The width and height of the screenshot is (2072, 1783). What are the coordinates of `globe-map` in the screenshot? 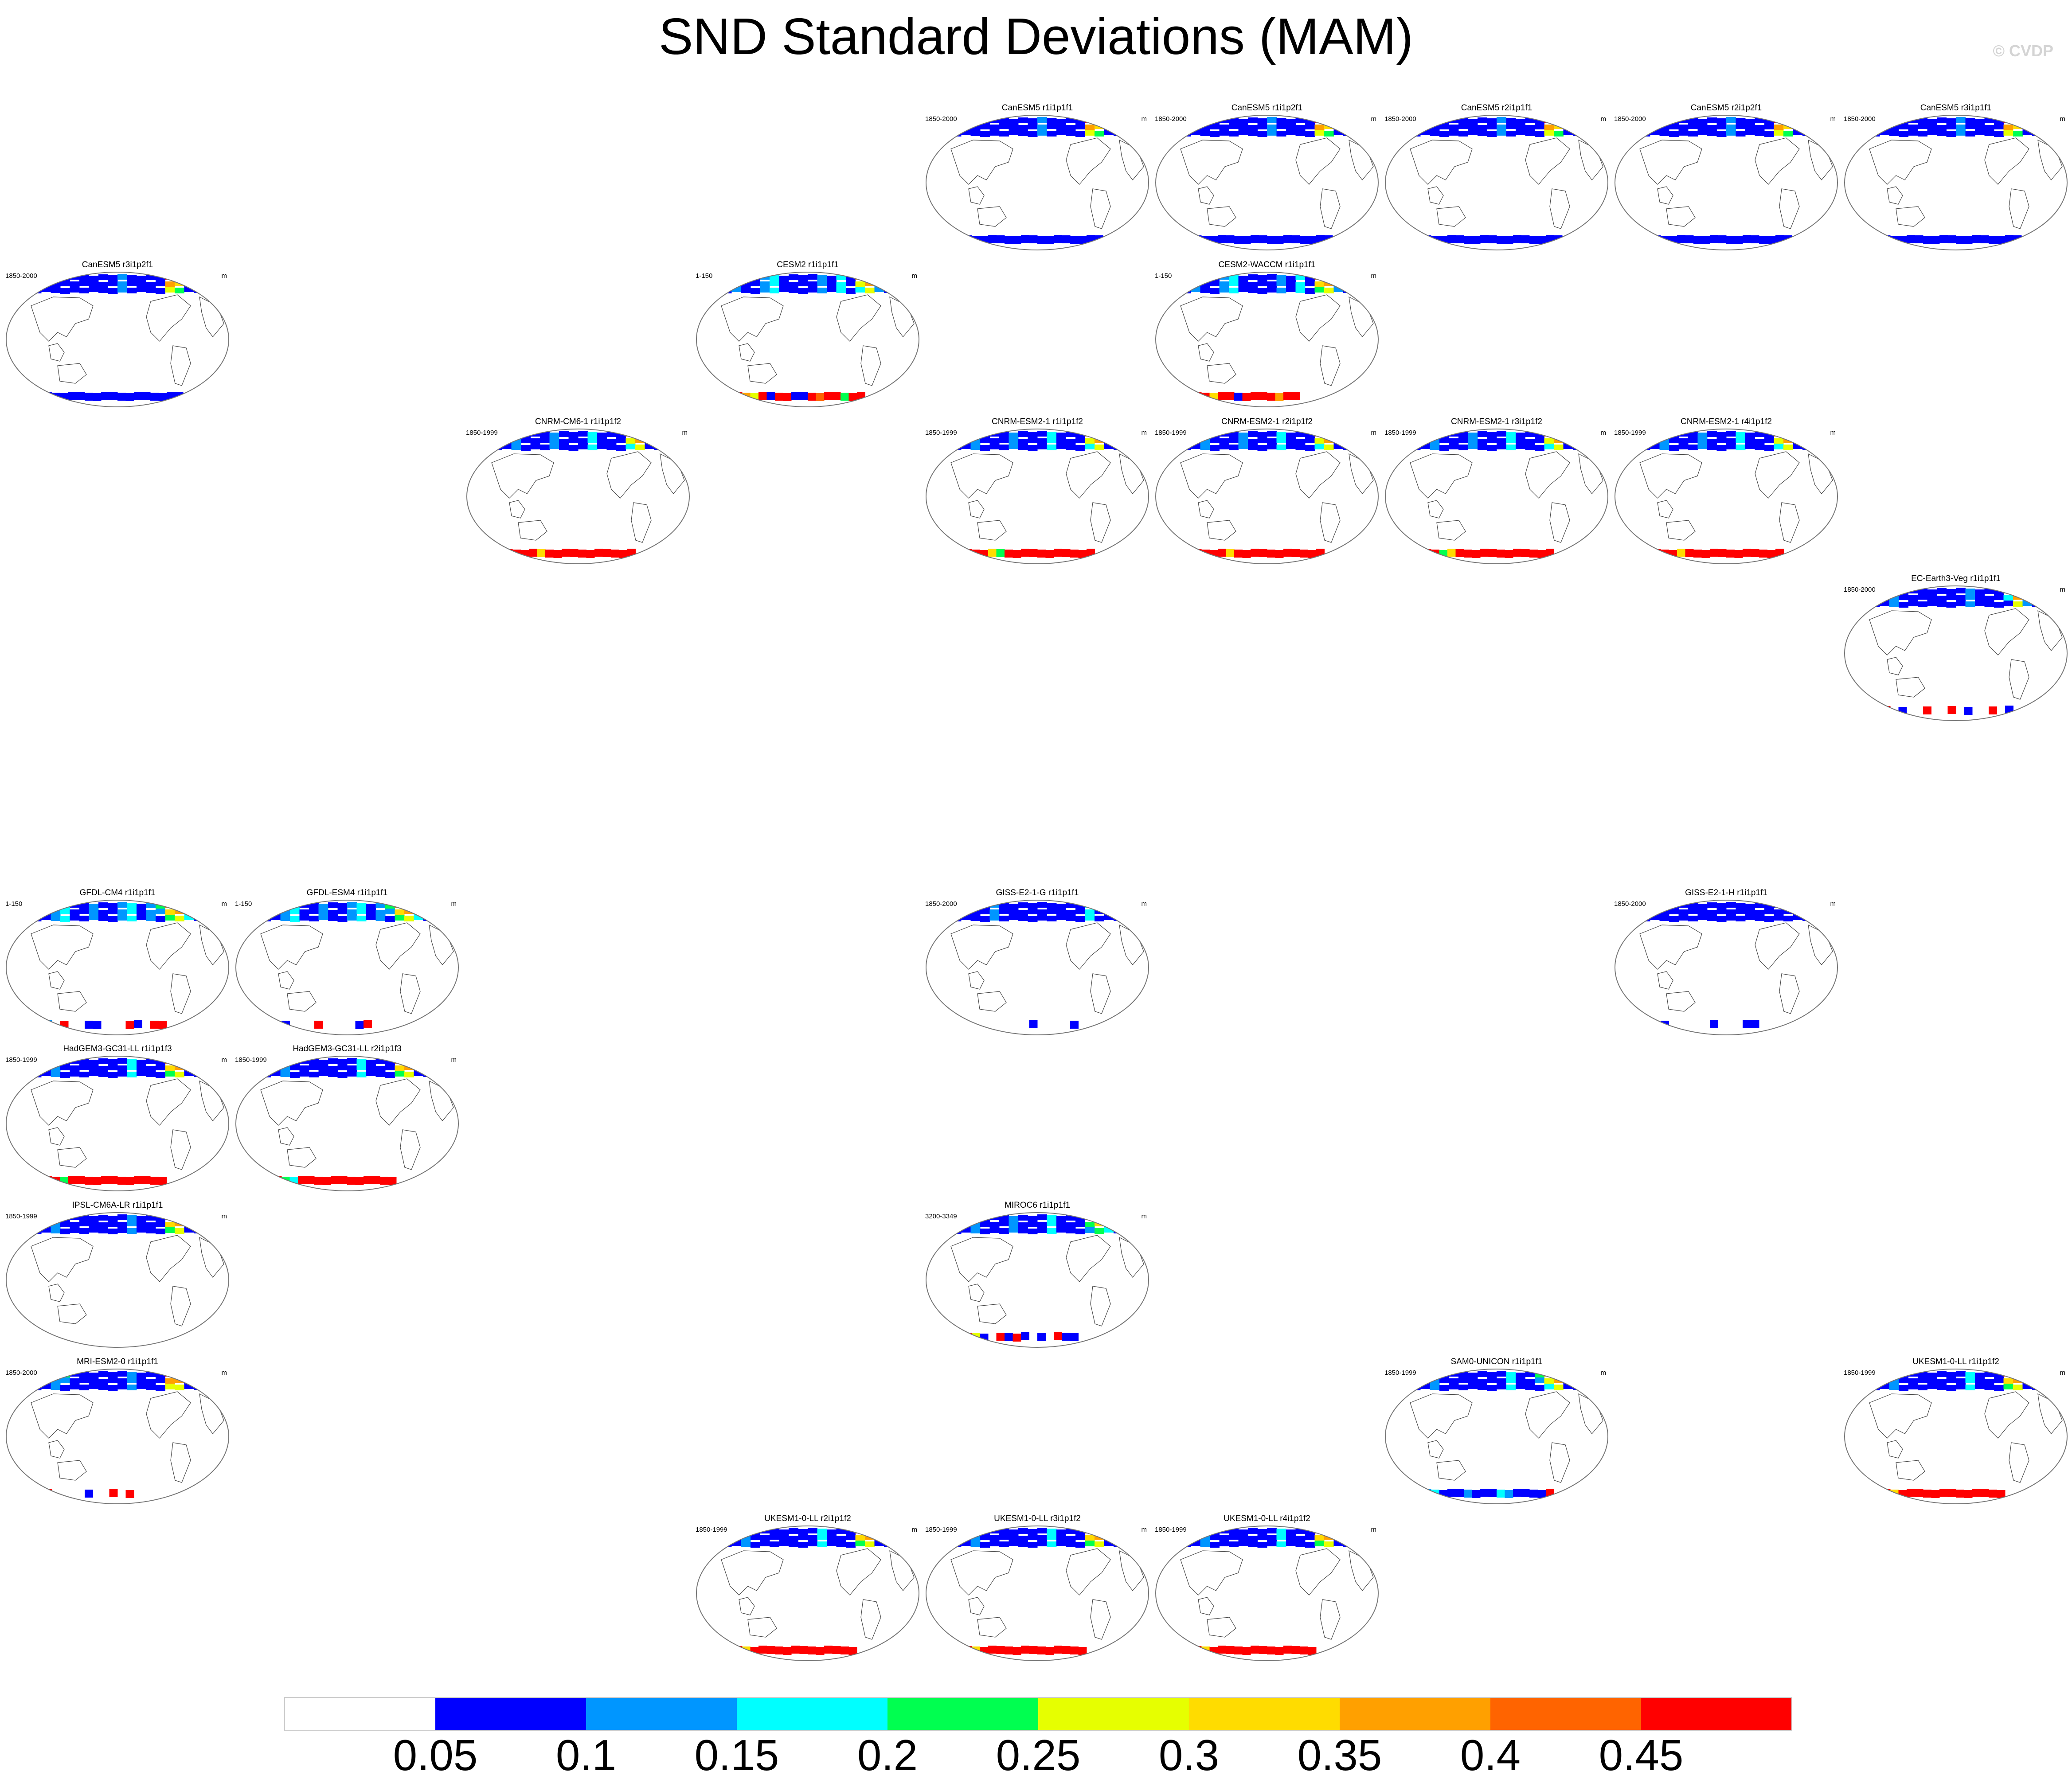 It's located at (117, 340).